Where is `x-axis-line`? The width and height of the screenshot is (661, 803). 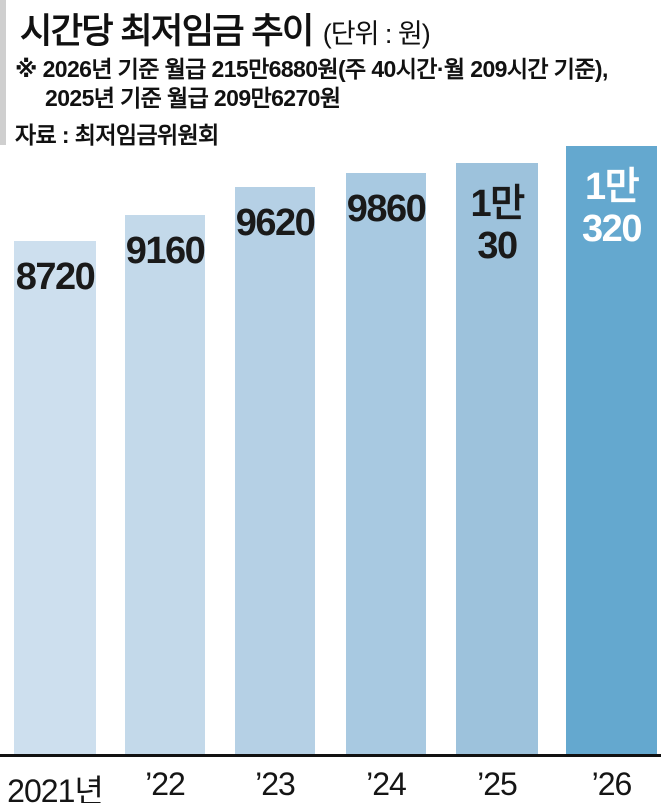
x-axis-line is located at coordinates (330, 755).